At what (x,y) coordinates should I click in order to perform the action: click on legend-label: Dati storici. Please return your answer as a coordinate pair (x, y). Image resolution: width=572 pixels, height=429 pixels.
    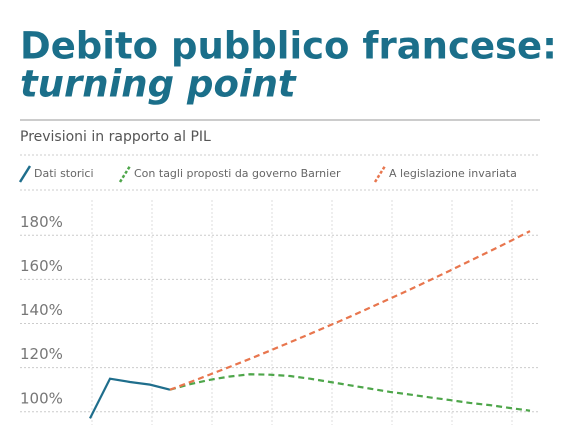
    Looking at the image, I should click on (64, 173).